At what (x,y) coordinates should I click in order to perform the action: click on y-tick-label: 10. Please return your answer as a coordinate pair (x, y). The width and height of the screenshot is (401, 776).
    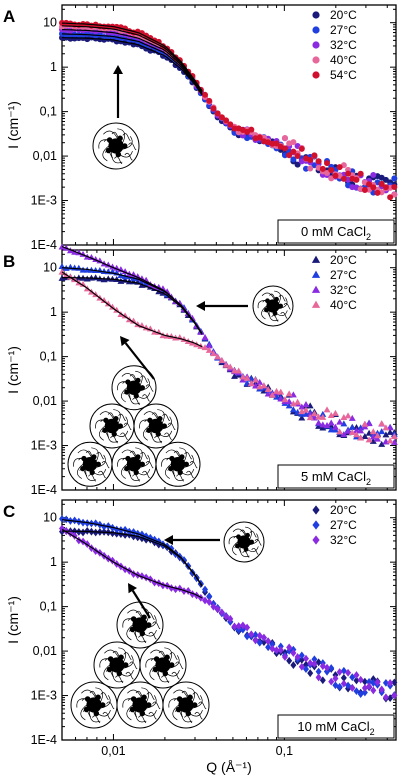
    Looking at the image, I should click on (50, 518).